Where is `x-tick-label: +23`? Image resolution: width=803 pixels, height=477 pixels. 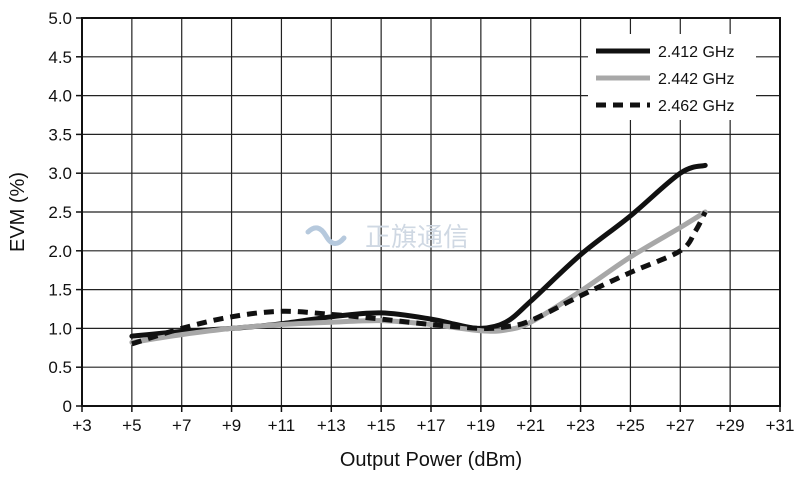 x-tick-label: +23 is located at coordinates (580, 425).